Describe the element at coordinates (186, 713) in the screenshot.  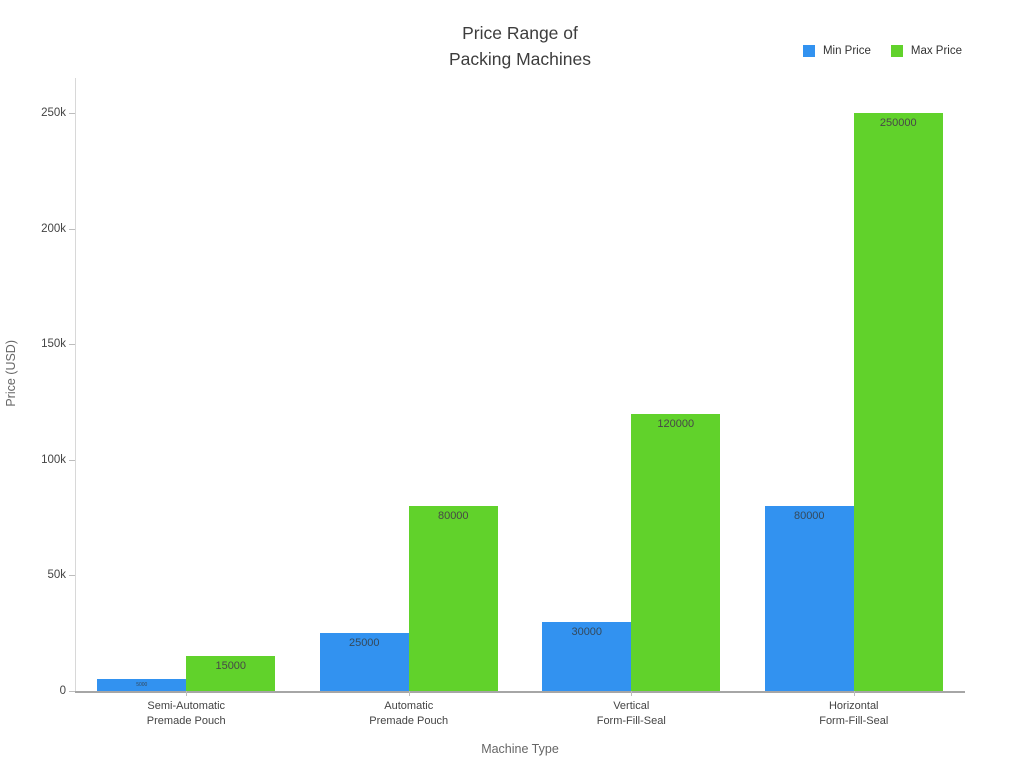
I see `x-category-label: Semi-Automatic Premade Pouch` at that location.